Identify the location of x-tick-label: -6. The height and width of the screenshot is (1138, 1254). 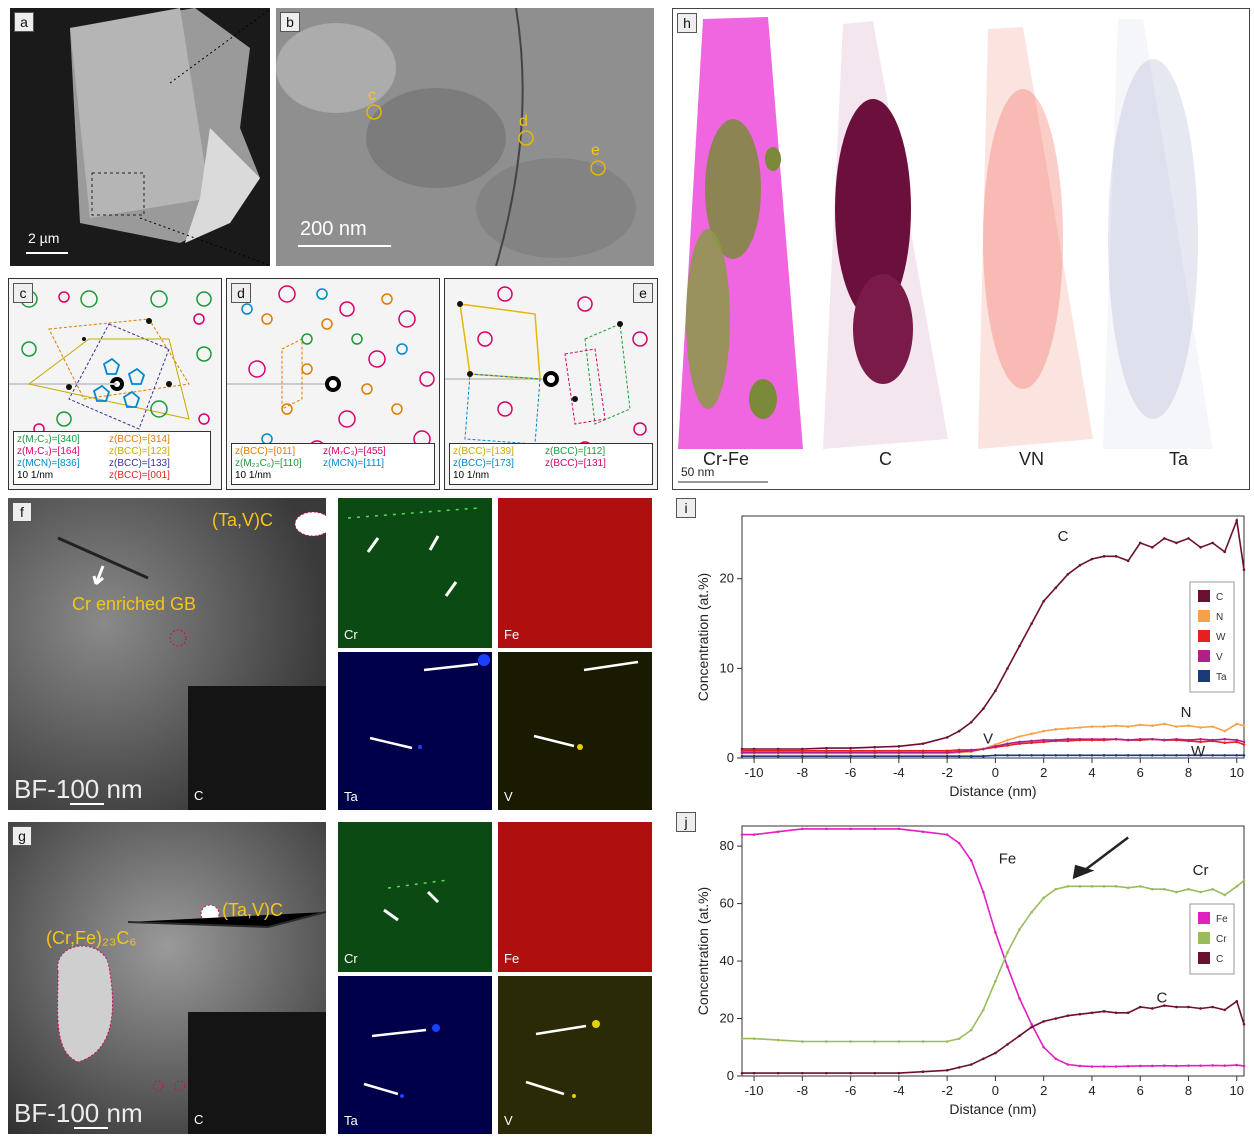
(851, 1090).